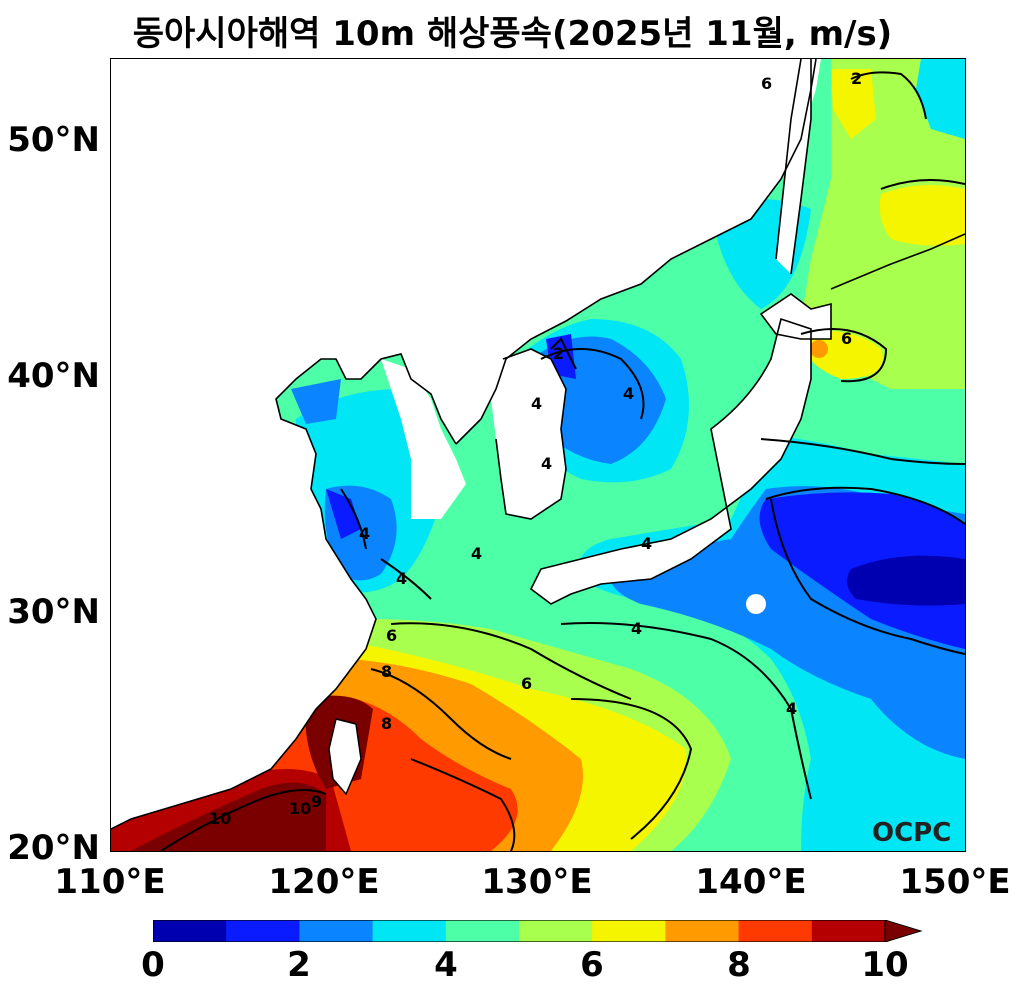  I want to click on contour-4-eastsea, so click(592, 384).